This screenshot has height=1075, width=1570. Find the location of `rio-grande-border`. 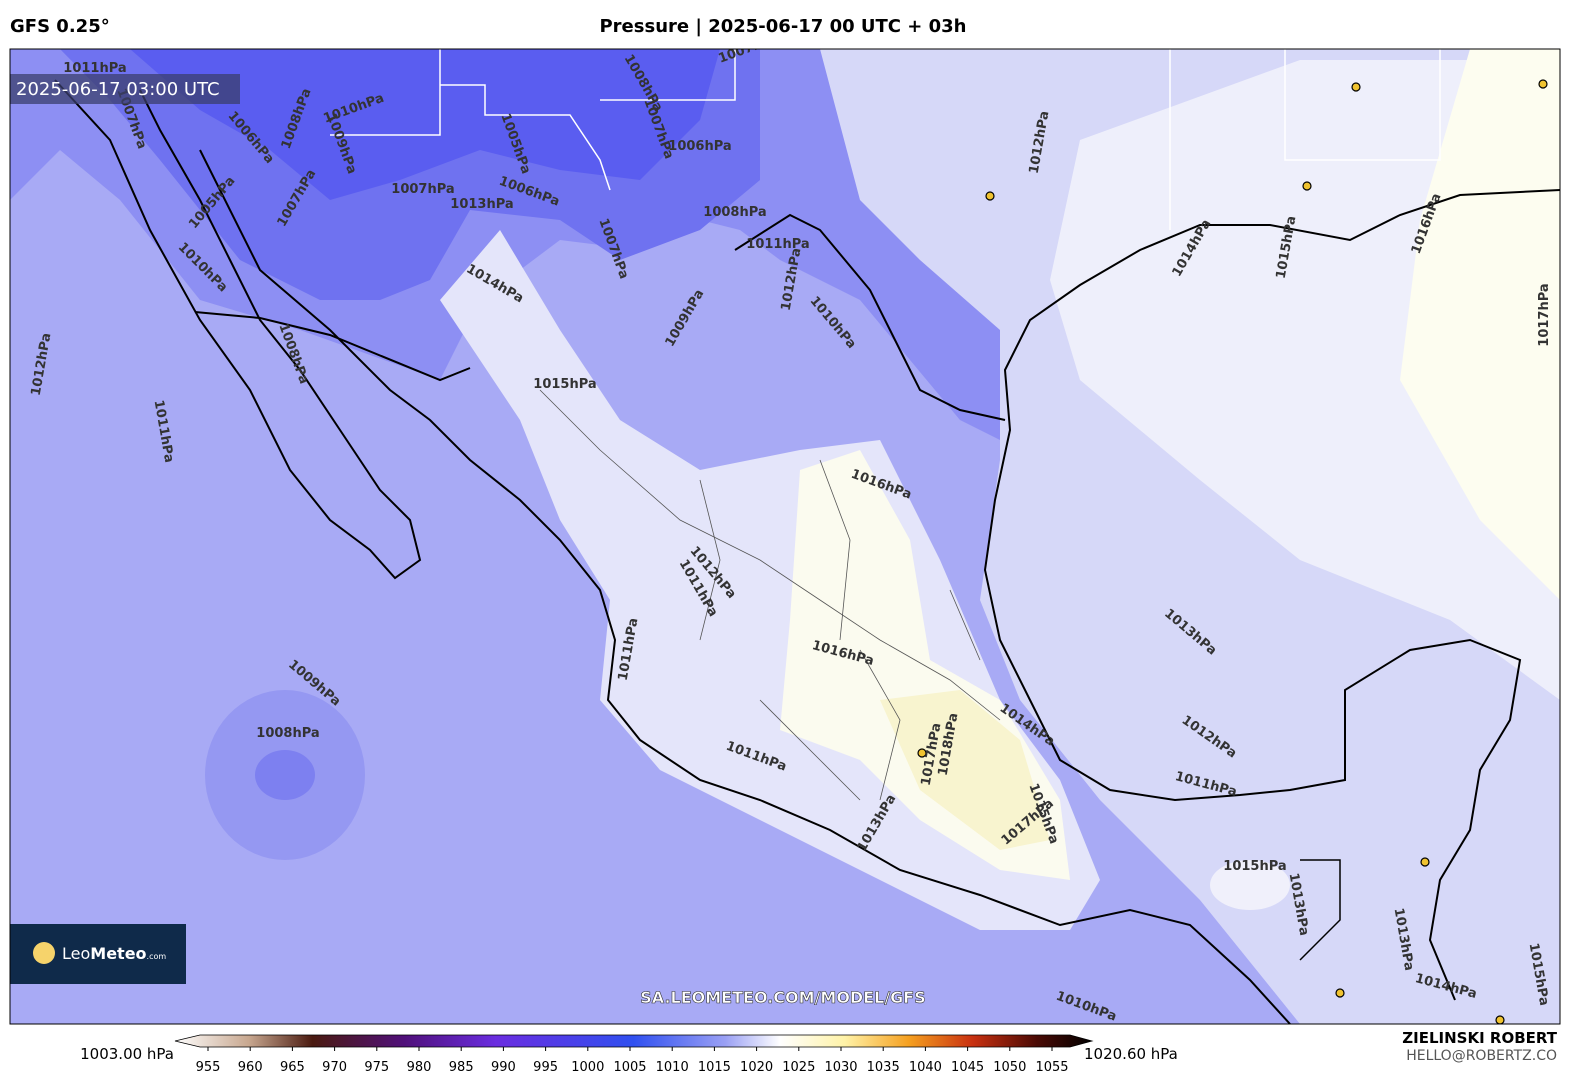

rio-grande-border is located at coordinates (870, 317).